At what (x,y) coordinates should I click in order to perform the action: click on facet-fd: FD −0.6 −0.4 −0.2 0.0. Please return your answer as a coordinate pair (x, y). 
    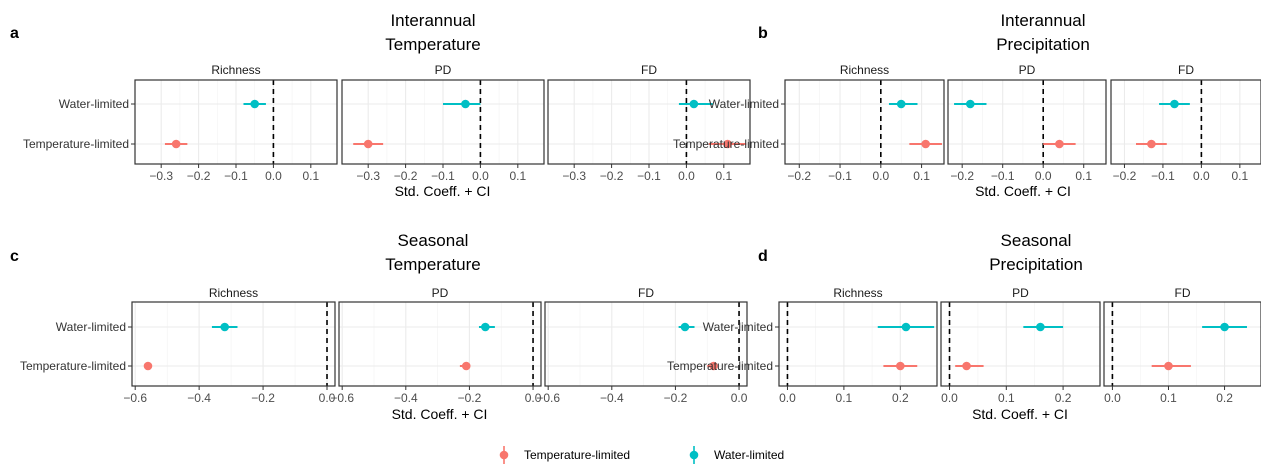
    Looking at the image, I should click on (641, 345).